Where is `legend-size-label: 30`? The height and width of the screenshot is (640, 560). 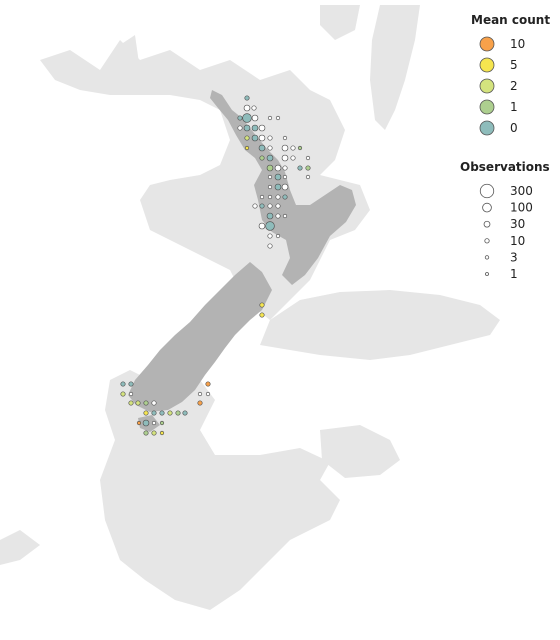
legend-size-label: 30 is located at coordinates (517, 224).